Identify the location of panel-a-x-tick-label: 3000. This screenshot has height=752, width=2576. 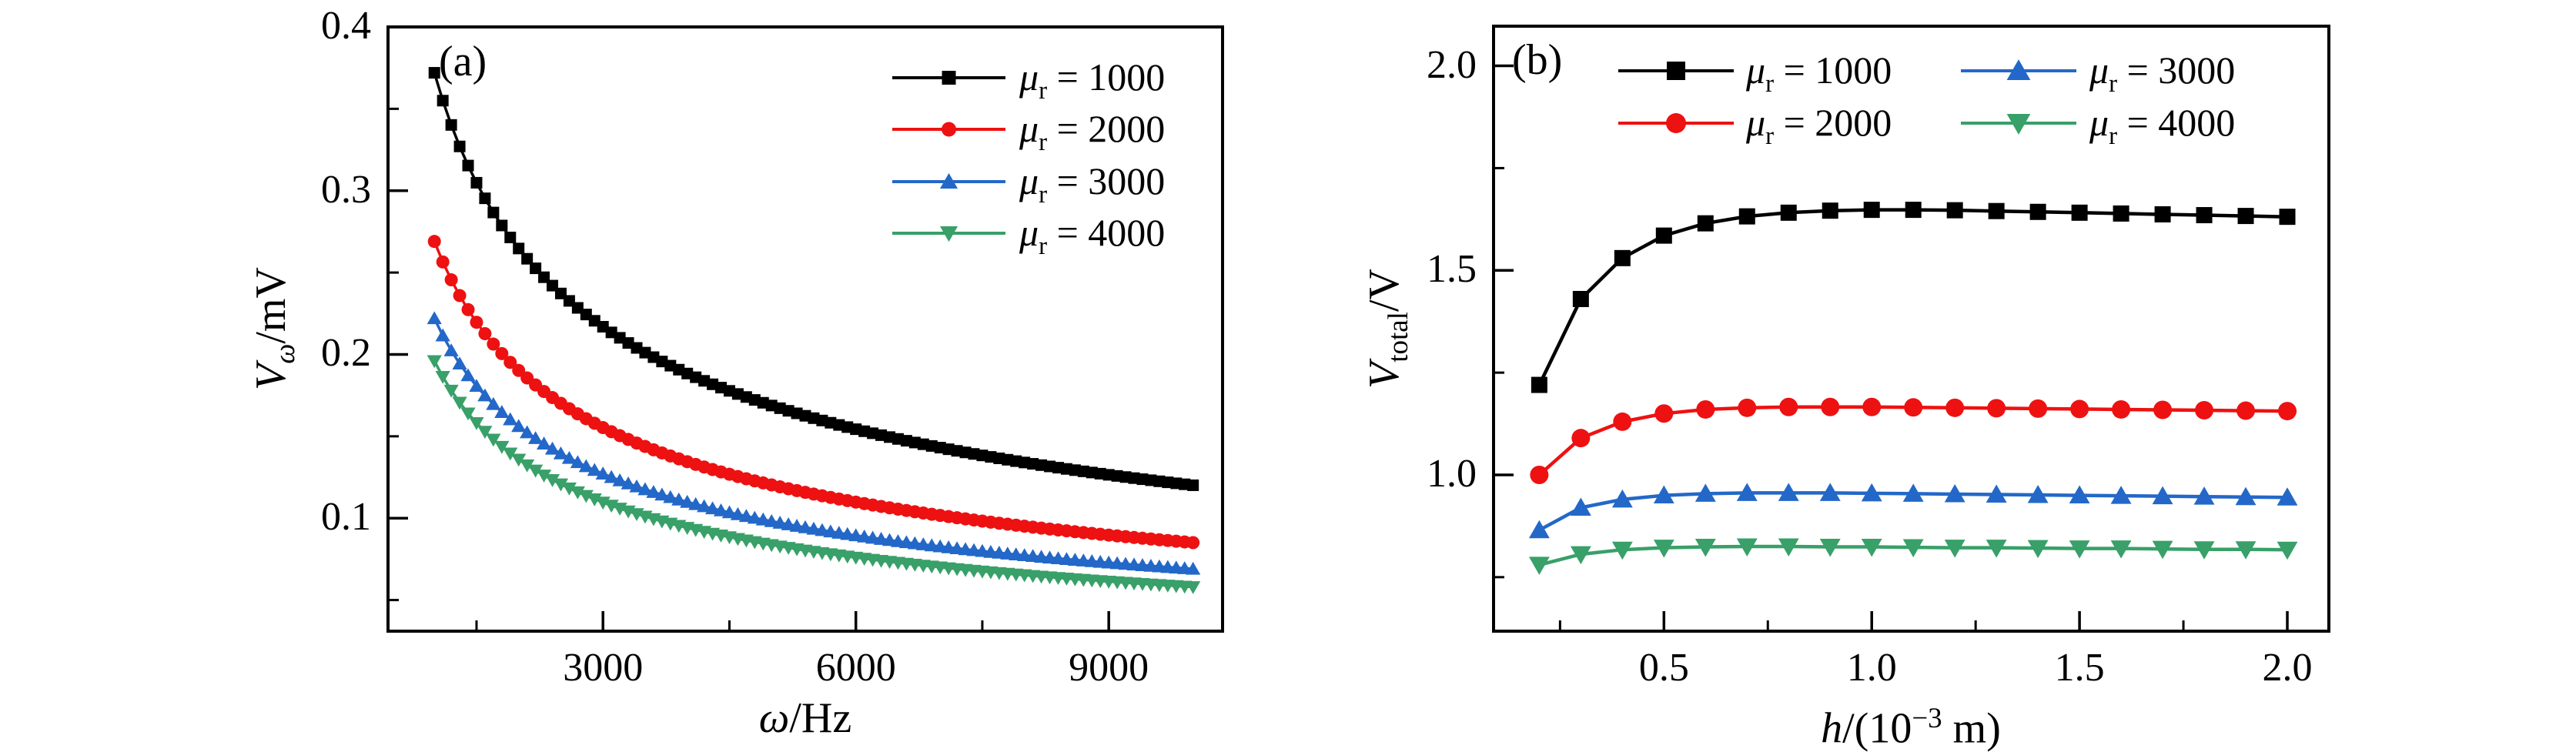
(603, 668).